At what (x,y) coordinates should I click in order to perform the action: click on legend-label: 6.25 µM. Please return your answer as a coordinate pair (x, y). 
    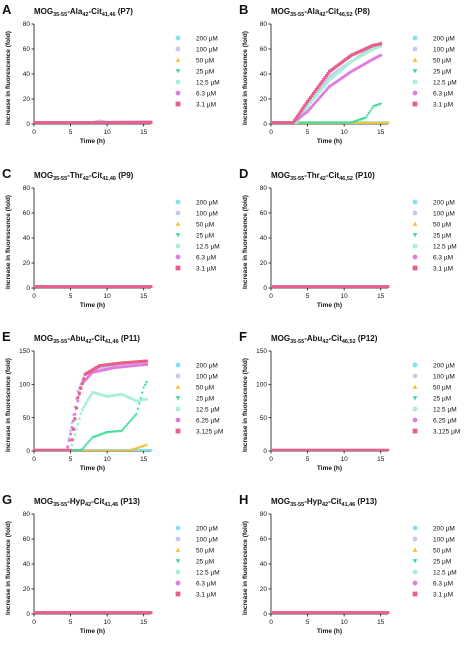
    Looking at the image, I should click on (445, 420).